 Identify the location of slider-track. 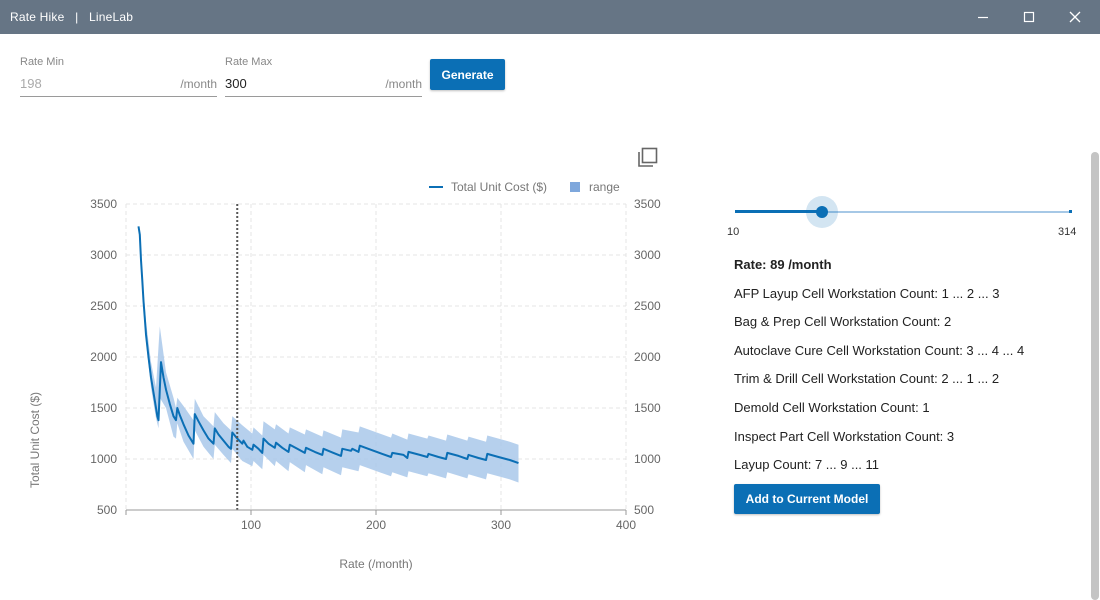
(903, 212).